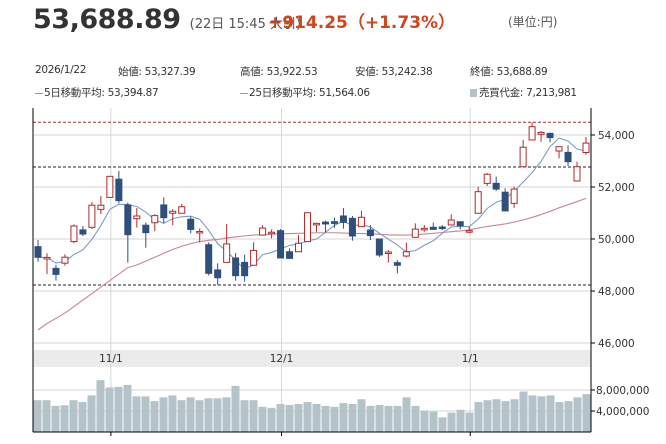 This screenshot has height=444, width=666. I want to click on info-date: 2026/1/22, so click(61, 70).